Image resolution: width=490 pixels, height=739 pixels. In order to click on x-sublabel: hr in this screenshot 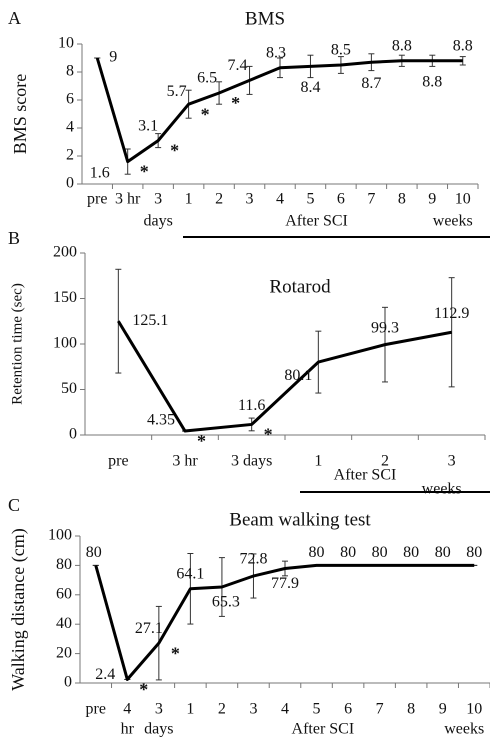, I will do `click(128, 729)`.